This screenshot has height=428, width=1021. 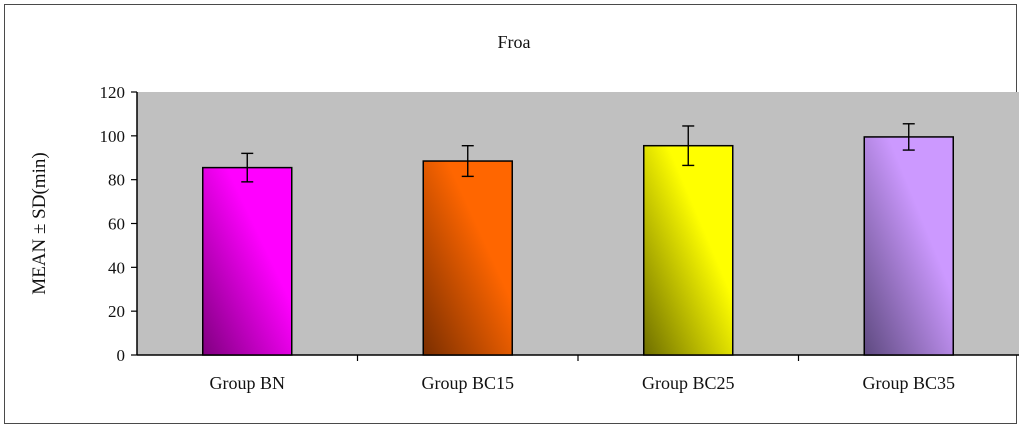 What do you see at coordinates (514, 42) in the screenshot?
I see `chart-title: Froa` at bounding box center [514, 42].